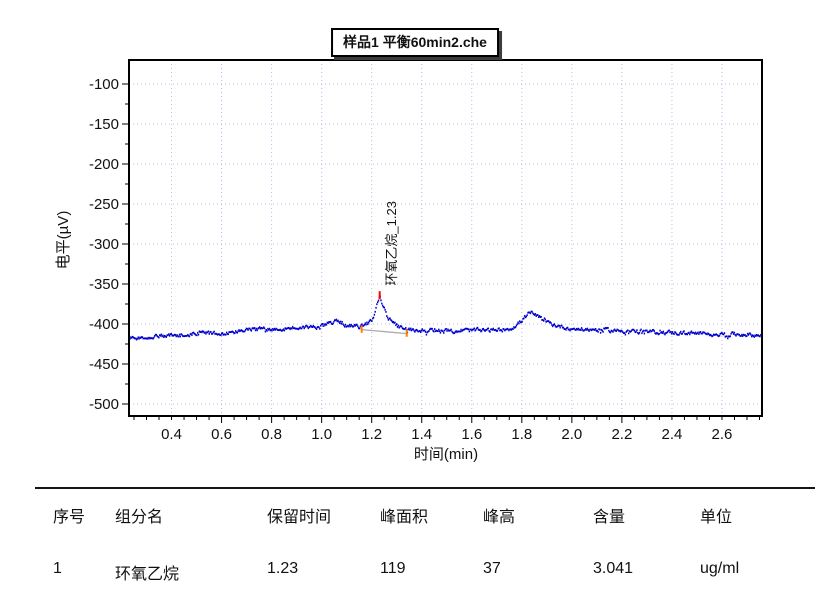  Describe the element at coordinates (57, 568) in the screenshot. I see `row-index: 1` at that location.